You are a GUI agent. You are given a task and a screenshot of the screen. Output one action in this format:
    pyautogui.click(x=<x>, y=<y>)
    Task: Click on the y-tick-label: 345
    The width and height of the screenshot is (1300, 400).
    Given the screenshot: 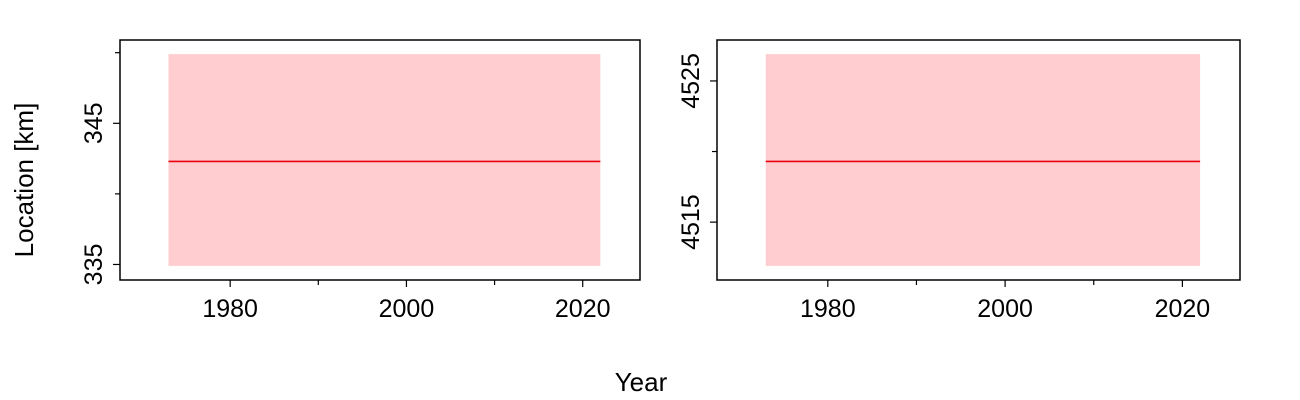 What is the action you would take?
    pyautogui.click(x=94, y=123)
    